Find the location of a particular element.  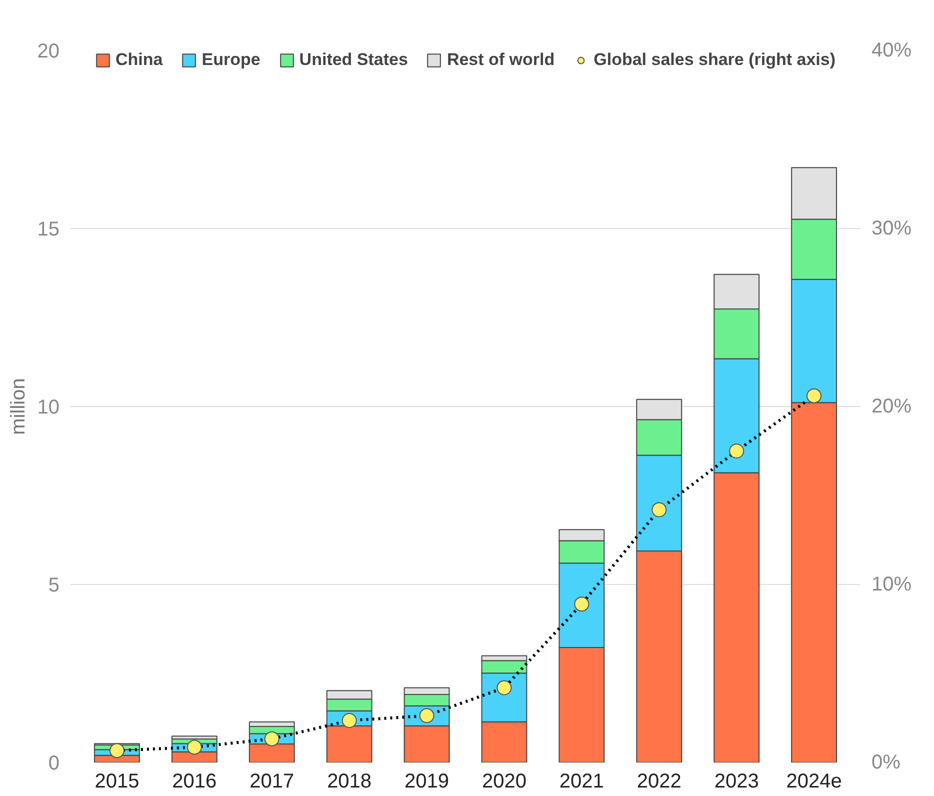

y2-tick-label: 10% is located at coordinates (892, 585).